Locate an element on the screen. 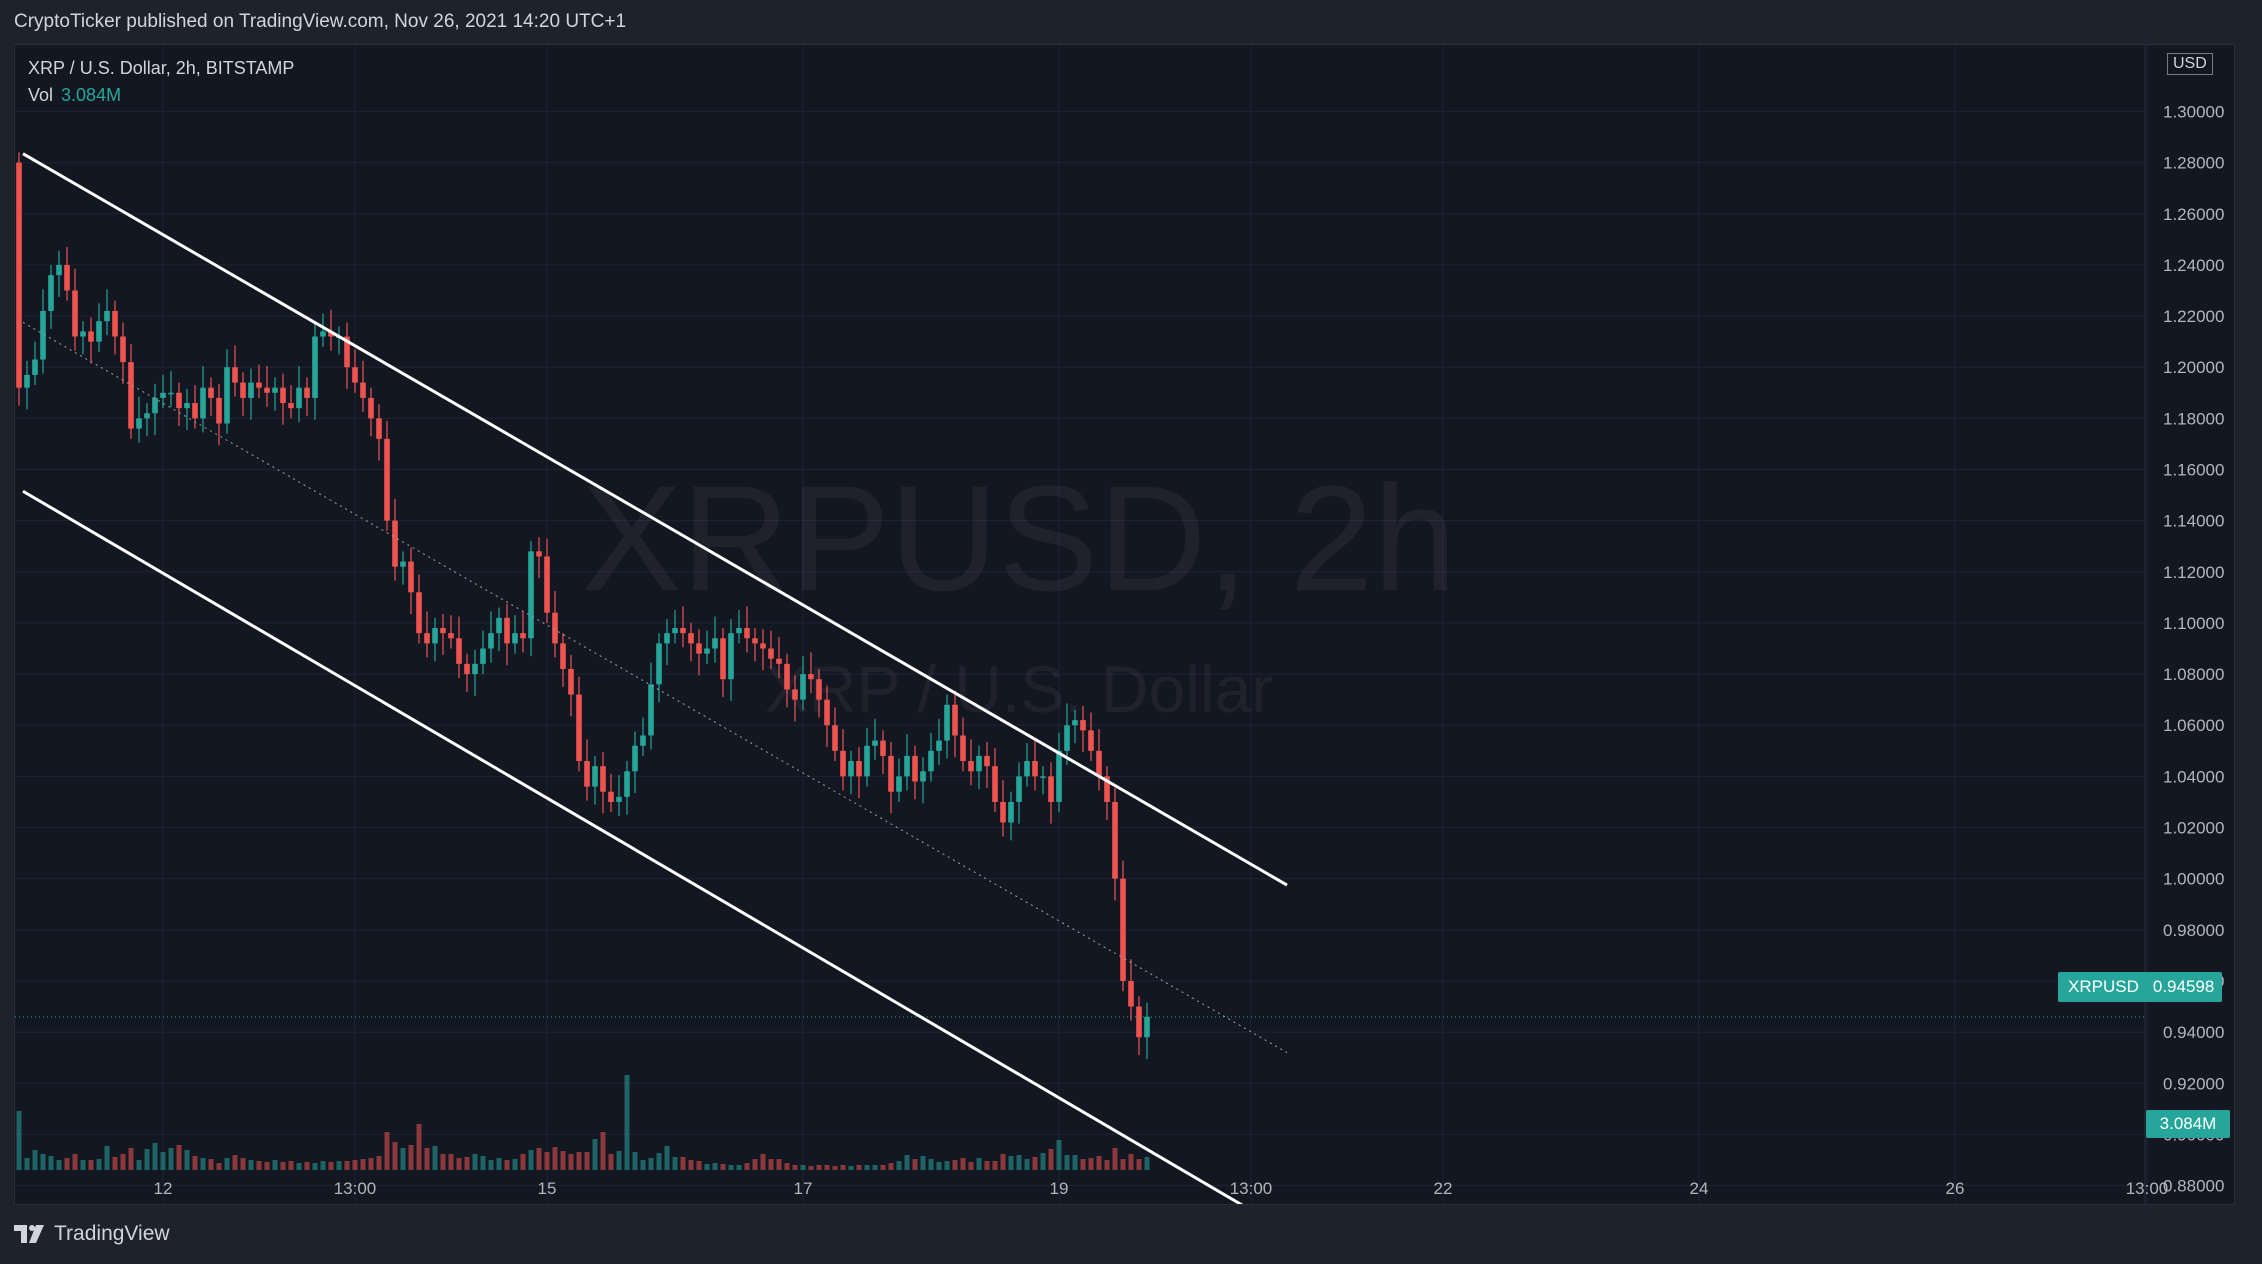  x-tick-label: 24 is located at coordinates (1699, 1188).